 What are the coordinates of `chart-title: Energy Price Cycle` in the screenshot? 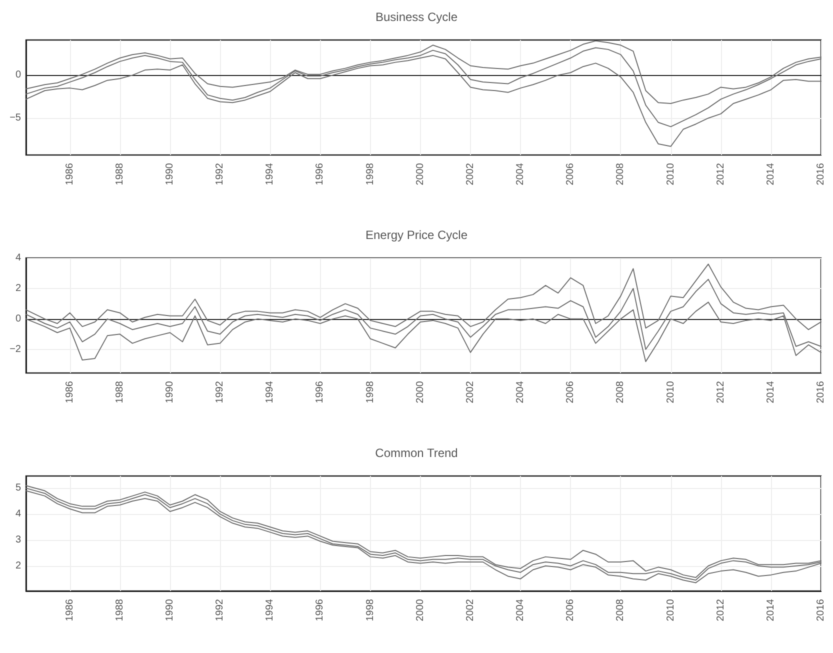 It's located at (416, 235).